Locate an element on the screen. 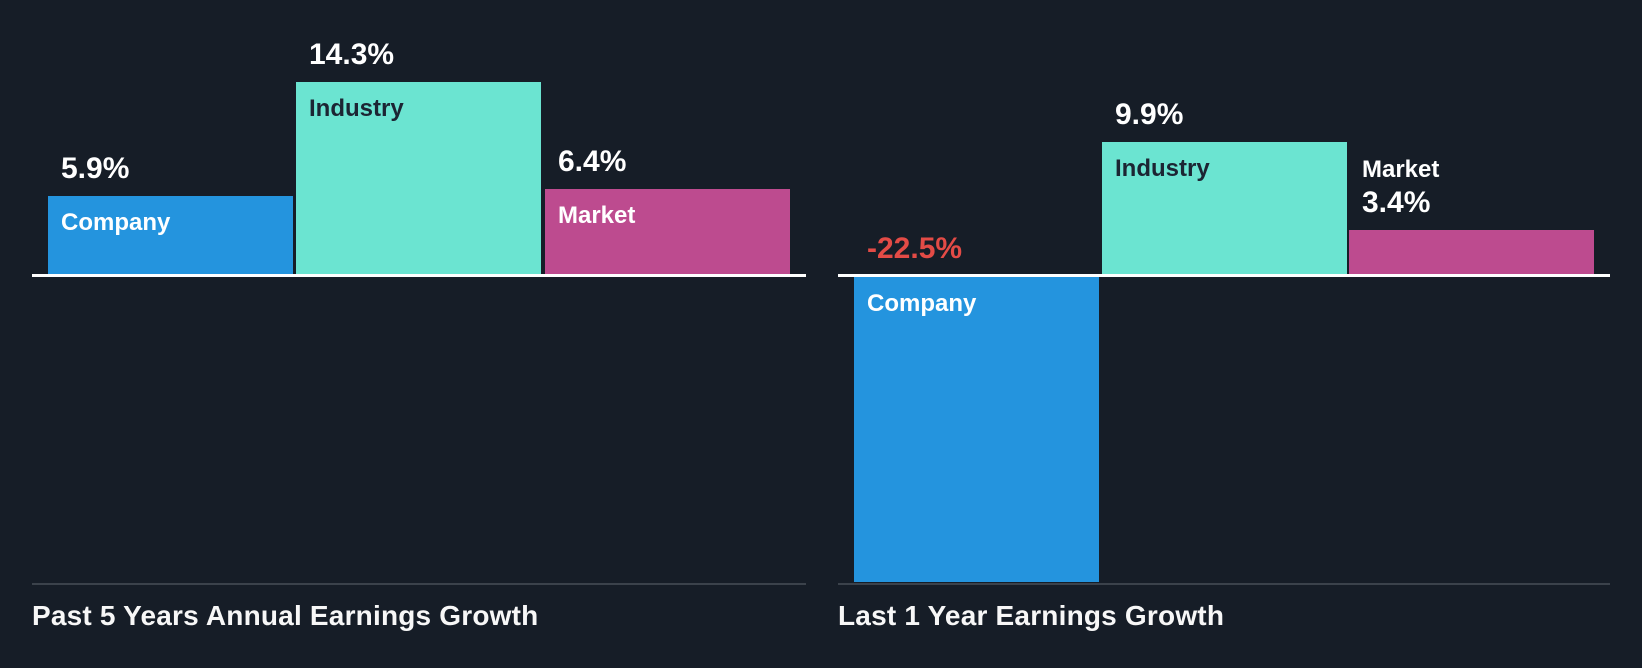  value-label-market: 3.4% is located at coordinates (1396, 202).